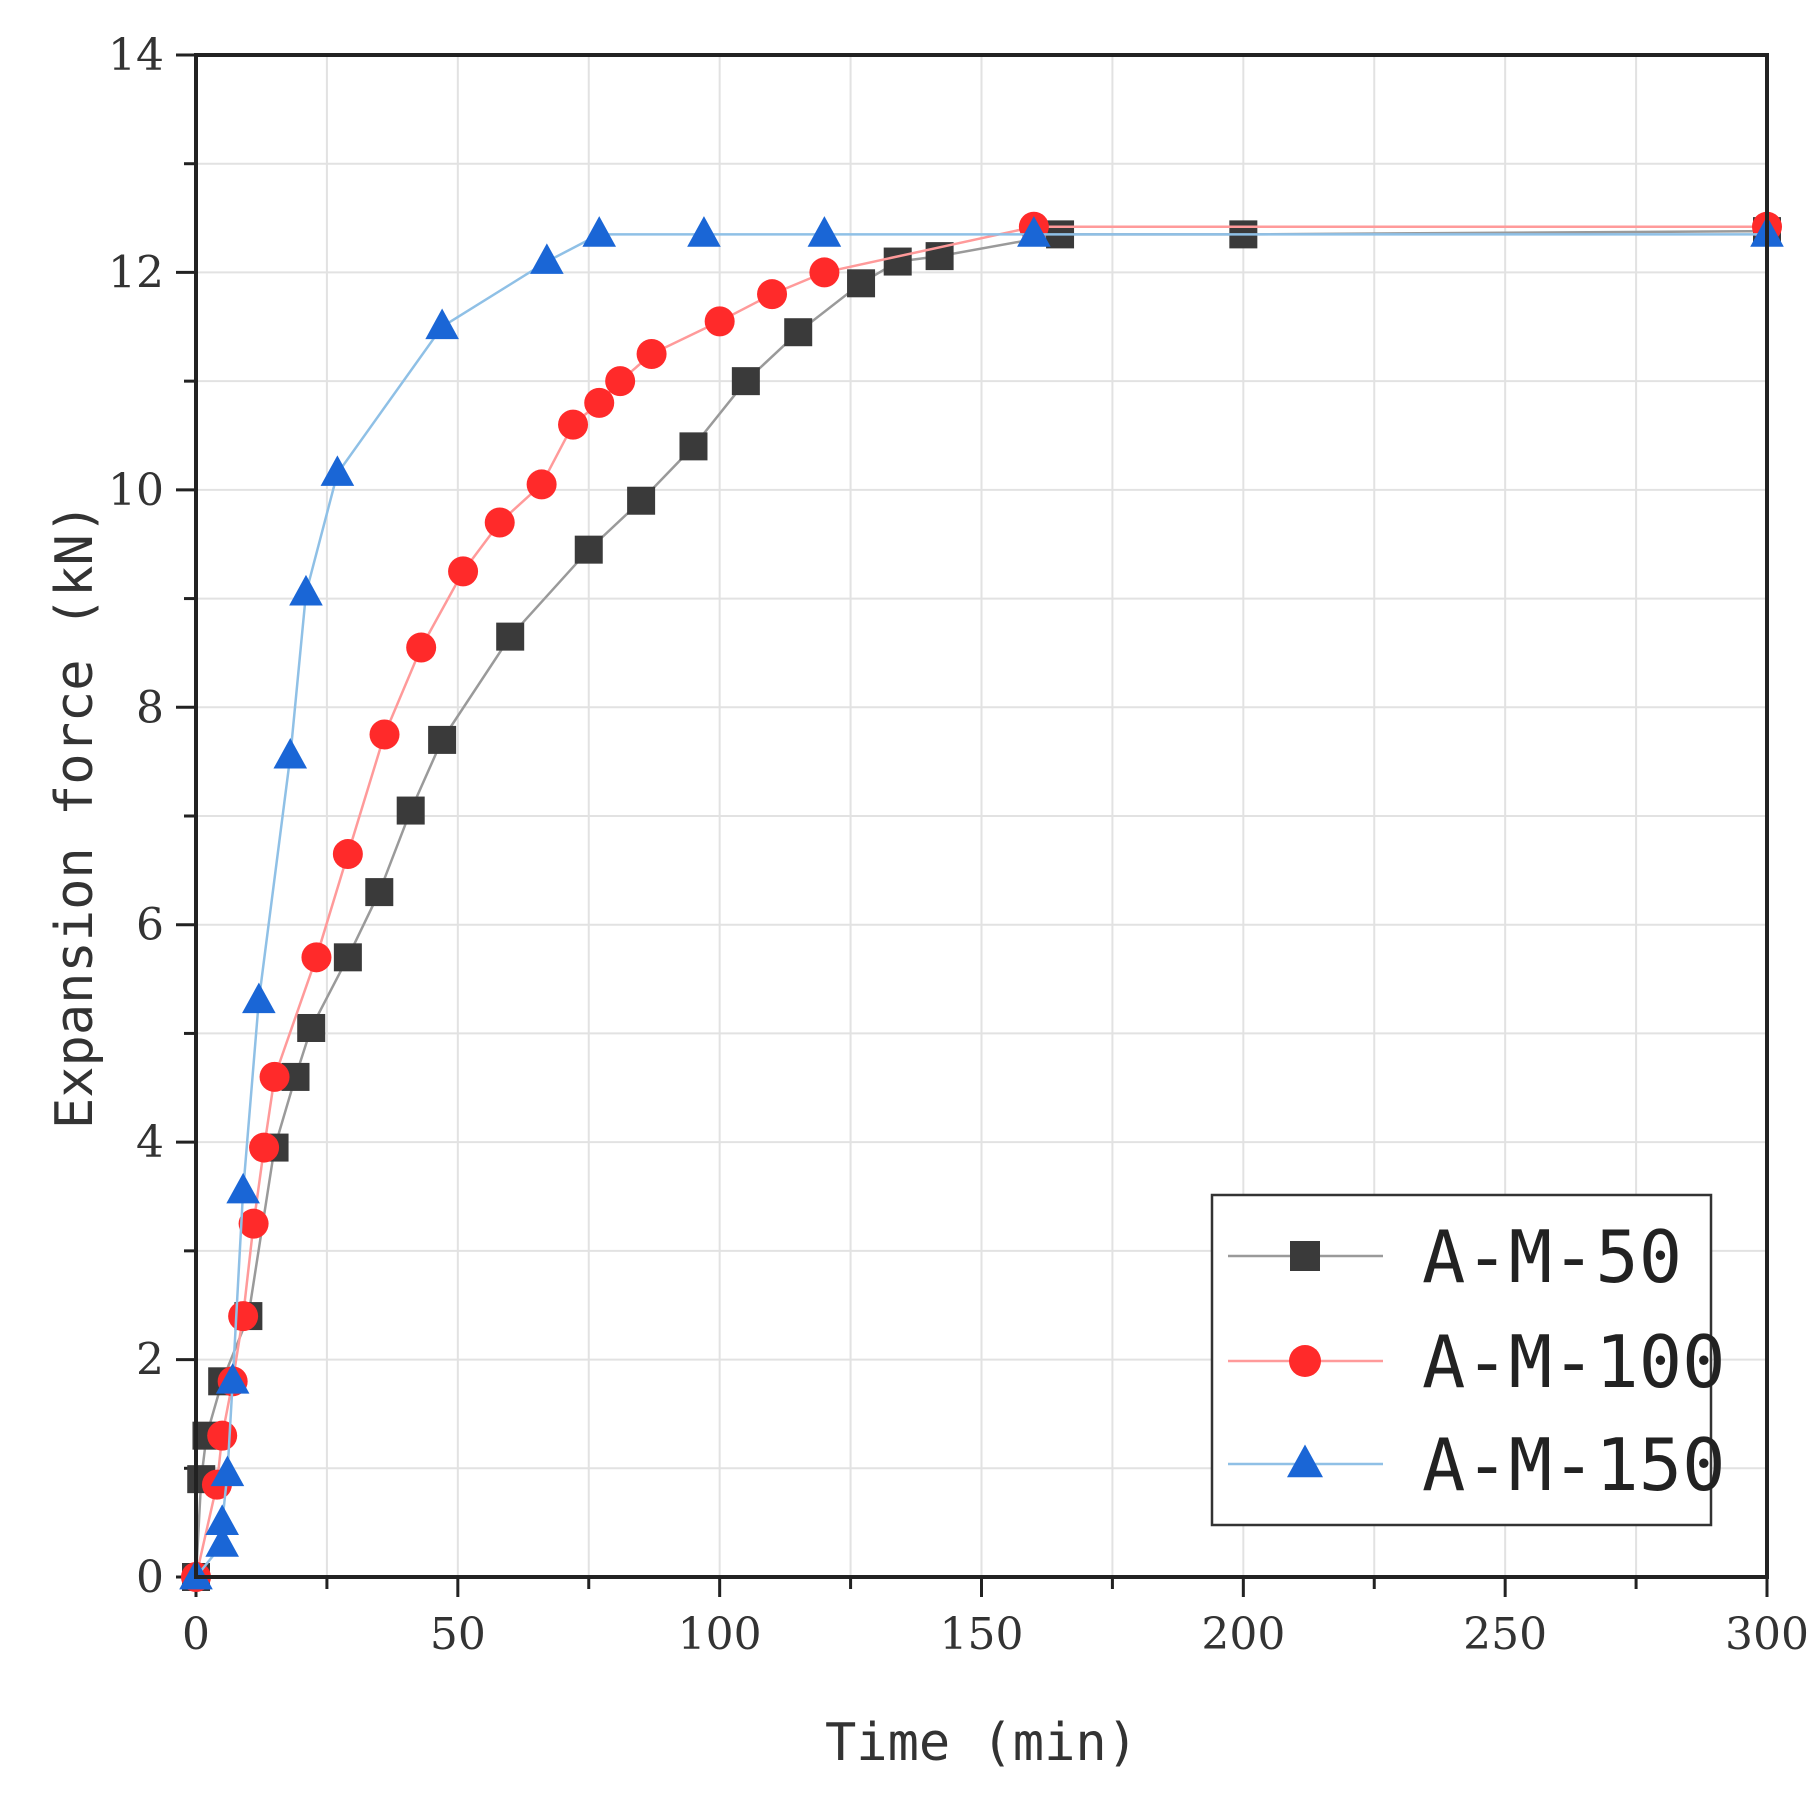  Describe the element at coordinates (720, 1634) in the screenshot. I see `x-tick-label: 100` at that location.